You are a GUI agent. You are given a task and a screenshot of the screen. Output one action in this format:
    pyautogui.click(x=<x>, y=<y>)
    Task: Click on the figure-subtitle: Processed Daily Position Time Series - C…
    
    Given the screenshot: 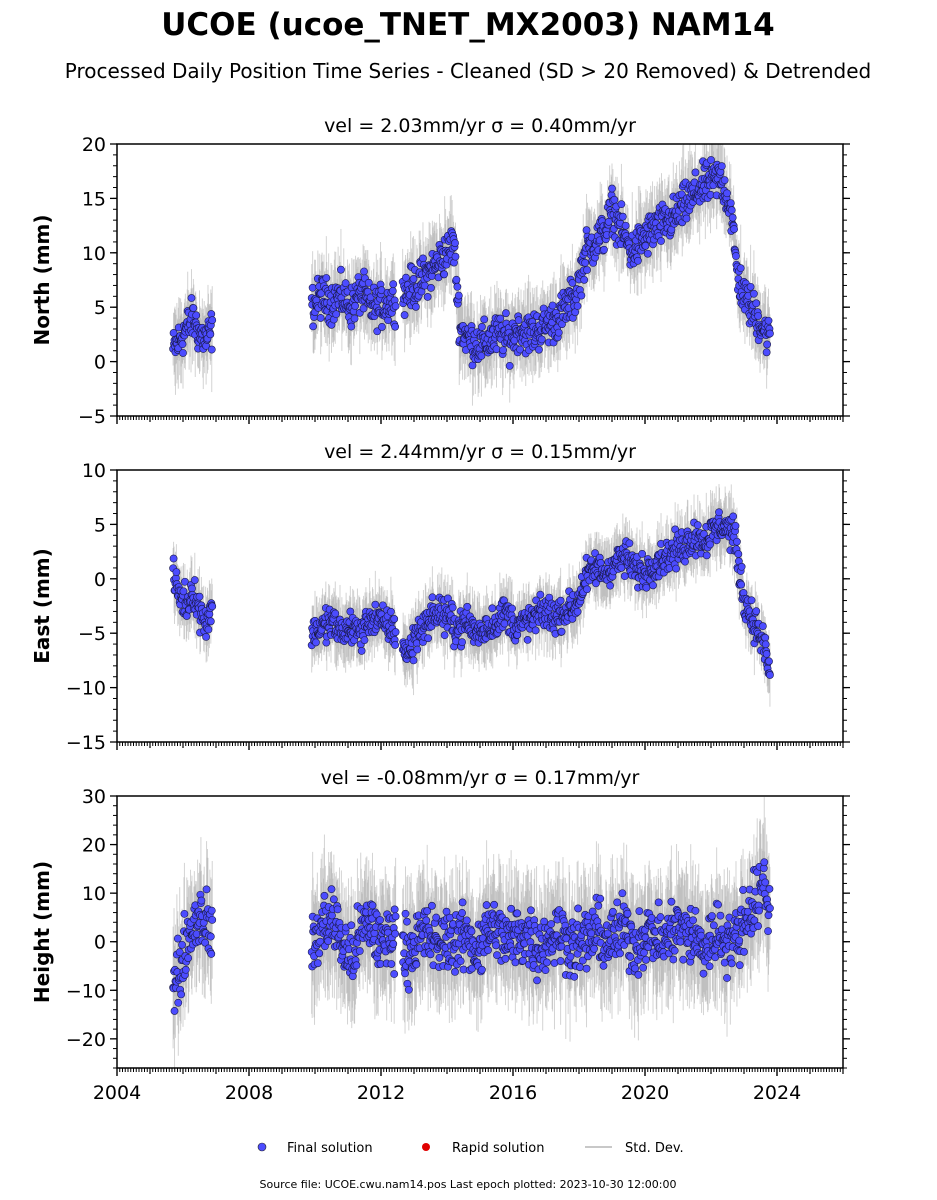 What is the action you would take?
    pyautogui.click(x=468, y=71)
    